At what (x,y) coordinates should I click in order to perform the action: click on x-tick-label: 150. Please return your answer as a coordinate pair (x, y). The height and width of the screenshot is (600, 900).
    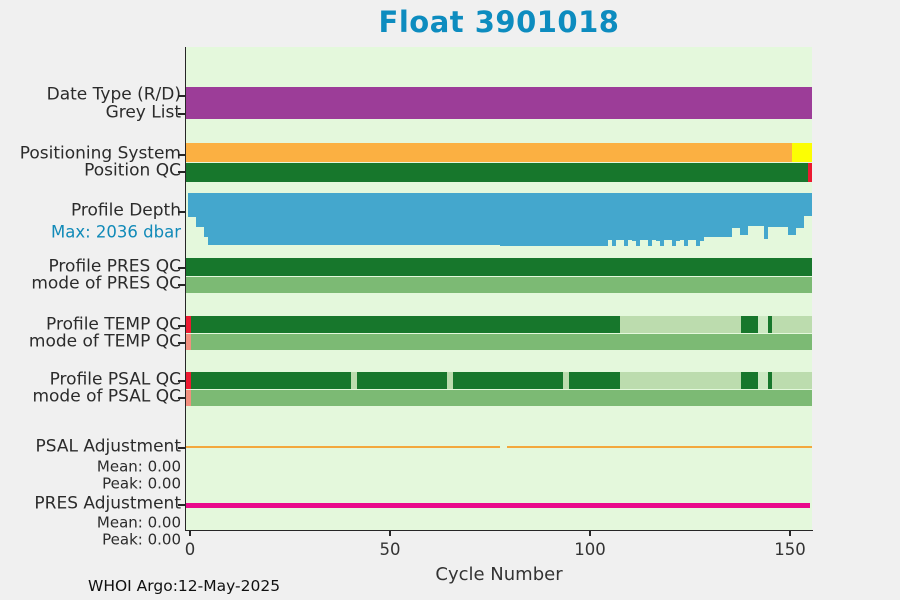
    Looking at the image, I should click on (790, 549).